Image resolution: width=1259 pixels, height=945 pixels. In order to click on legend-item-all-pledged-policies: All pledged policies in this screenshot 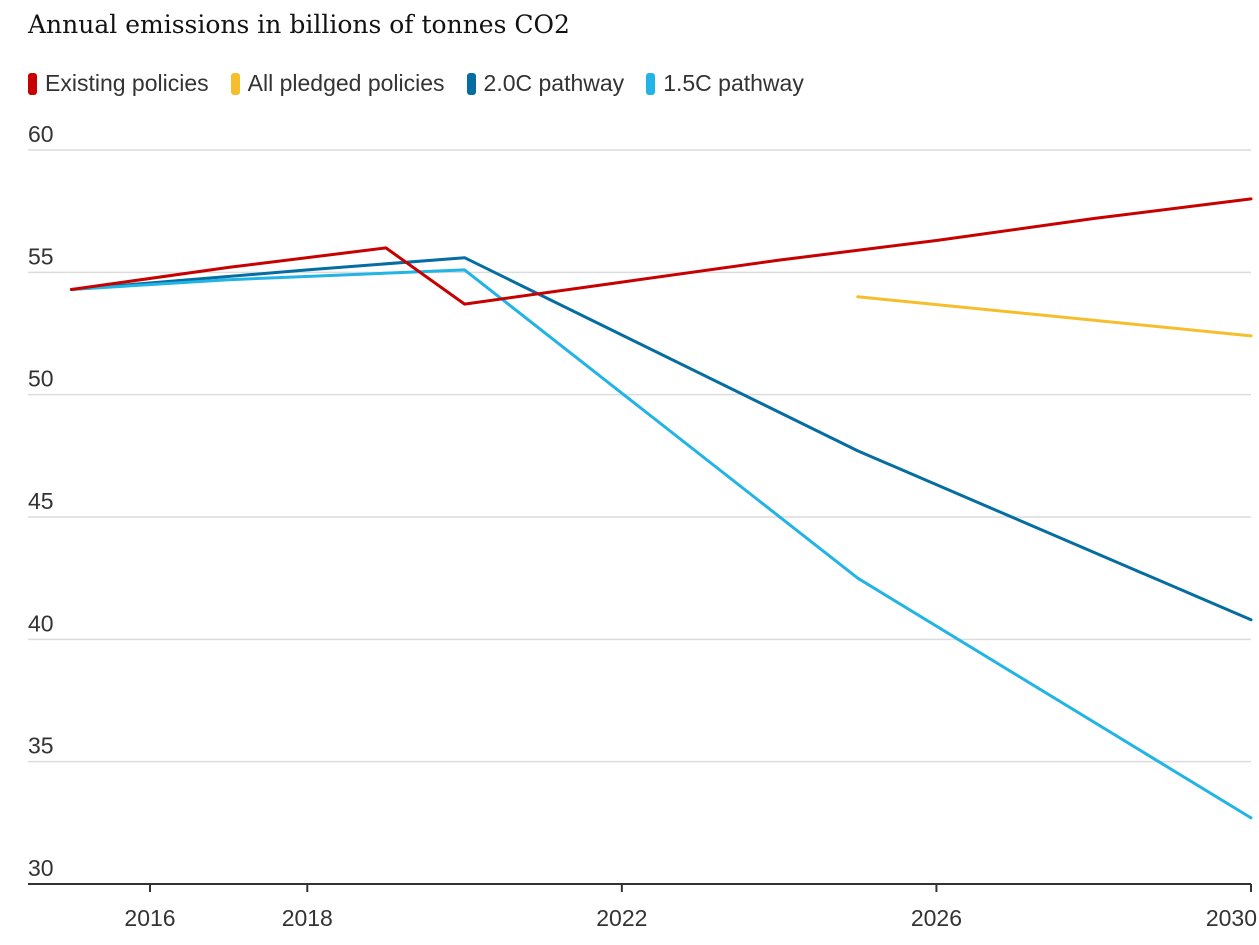, I will do `click(337, 83)`.